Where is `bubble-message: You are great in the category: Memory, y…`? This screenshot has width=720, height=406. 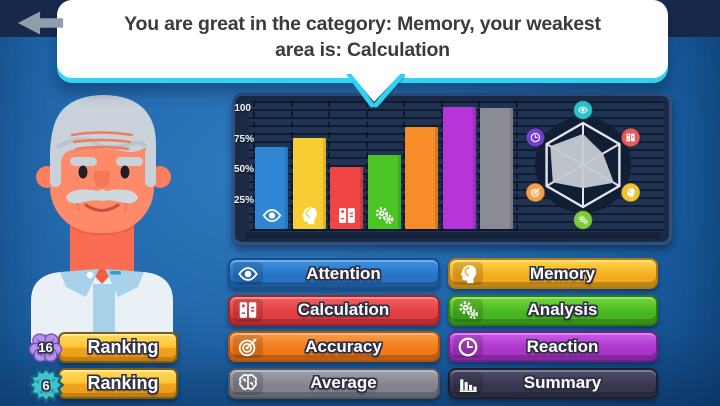 bubble-message: You are great in the category: Memory, y… is located at coordinates (362, 37).